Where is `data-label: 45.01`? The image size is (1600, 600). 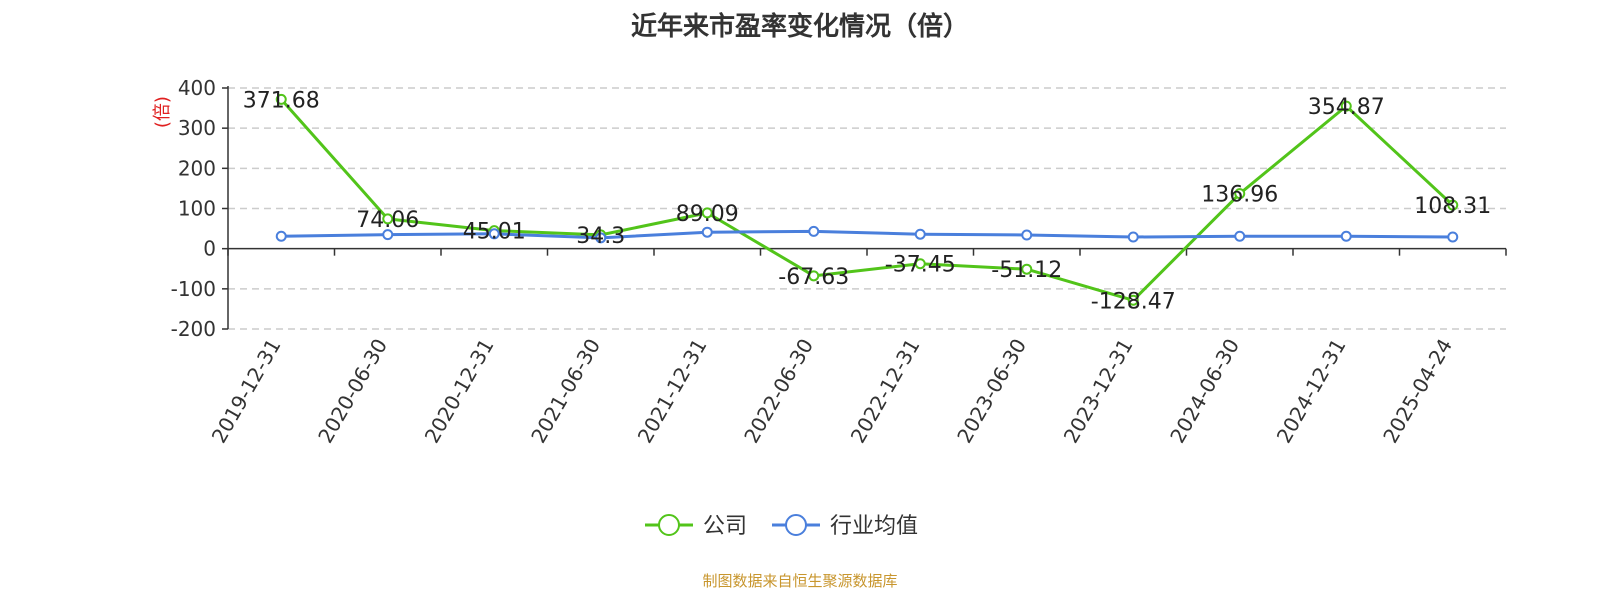 data-label: 45.01 is located at coordinates (494, 232).